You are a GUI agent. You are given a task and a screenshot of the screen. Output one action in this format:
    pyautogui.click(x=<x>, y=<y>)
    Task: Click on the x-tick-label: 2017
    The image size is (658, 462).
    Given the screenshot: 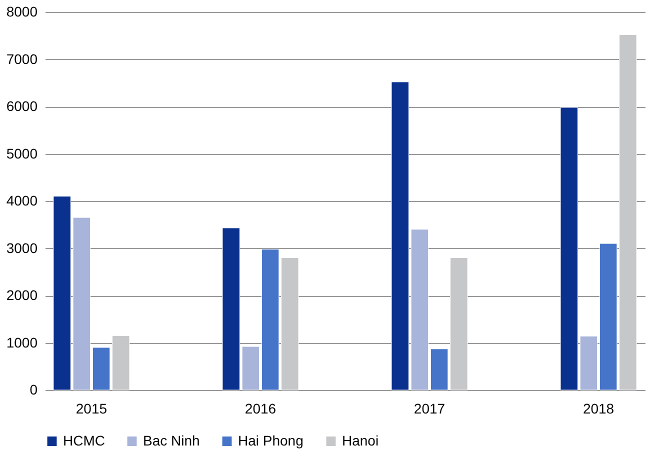 What is the action you would take?
    pyautogui.click(x=430, y=408)
    